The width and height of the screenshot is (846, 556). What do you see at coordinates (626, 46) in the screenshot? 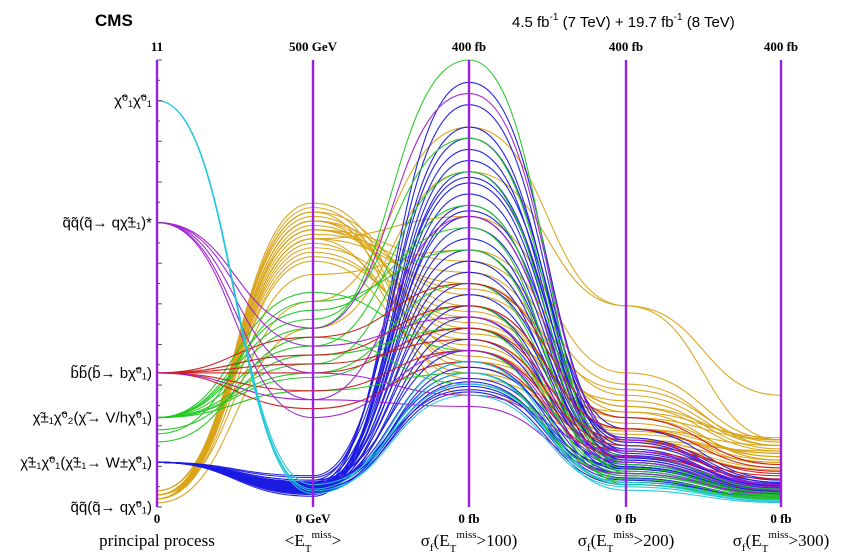
I see `axis-top-value-3: 400 fb` at bounding box center [626, 46].